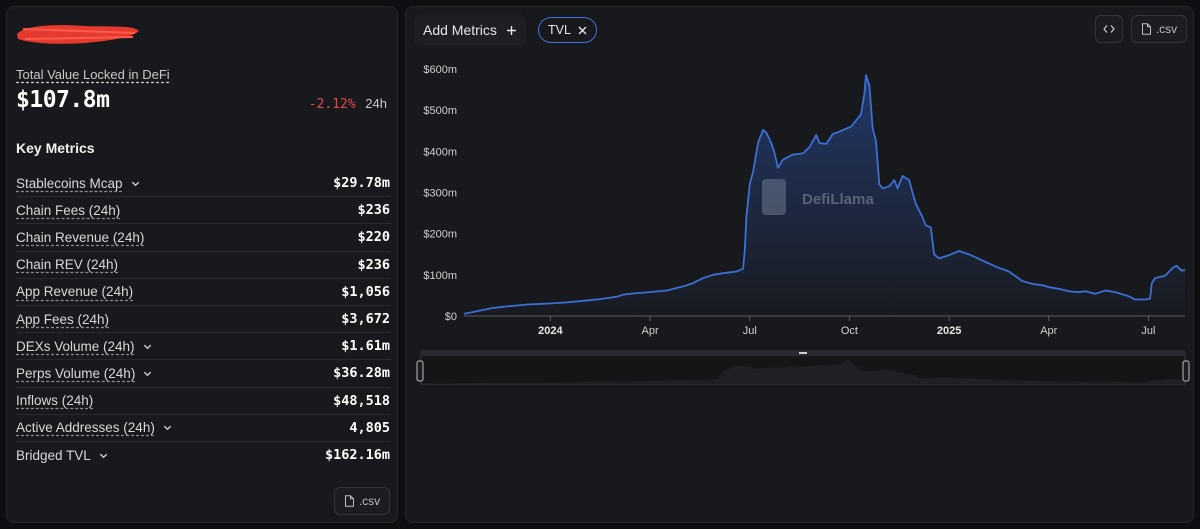 Image resolution: width=1200 pixels, height=529 pixels. I want to click on key-metrics-title: Key Metrics, so click(55, 148).